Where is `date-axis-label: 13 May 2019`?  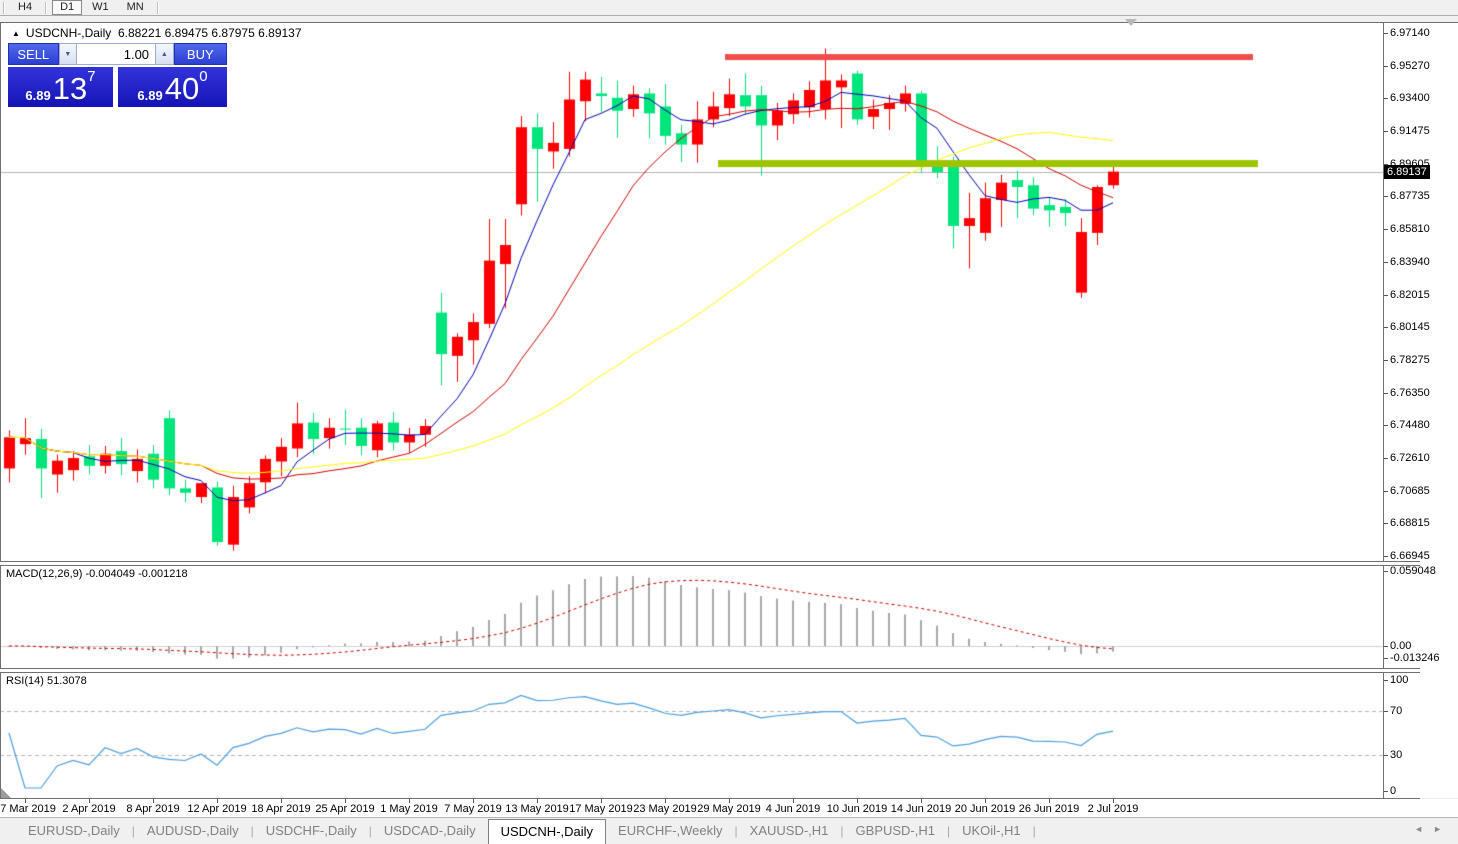
date-axis-label: 13 May 2019 is located at coordinates (537, 809).